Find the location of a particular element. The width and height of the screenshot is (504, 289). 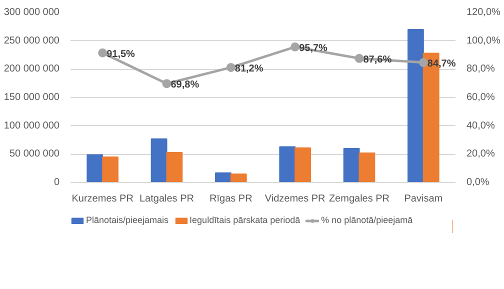

y2-tick-label: 80,0% is located at coordinates (480, 69).